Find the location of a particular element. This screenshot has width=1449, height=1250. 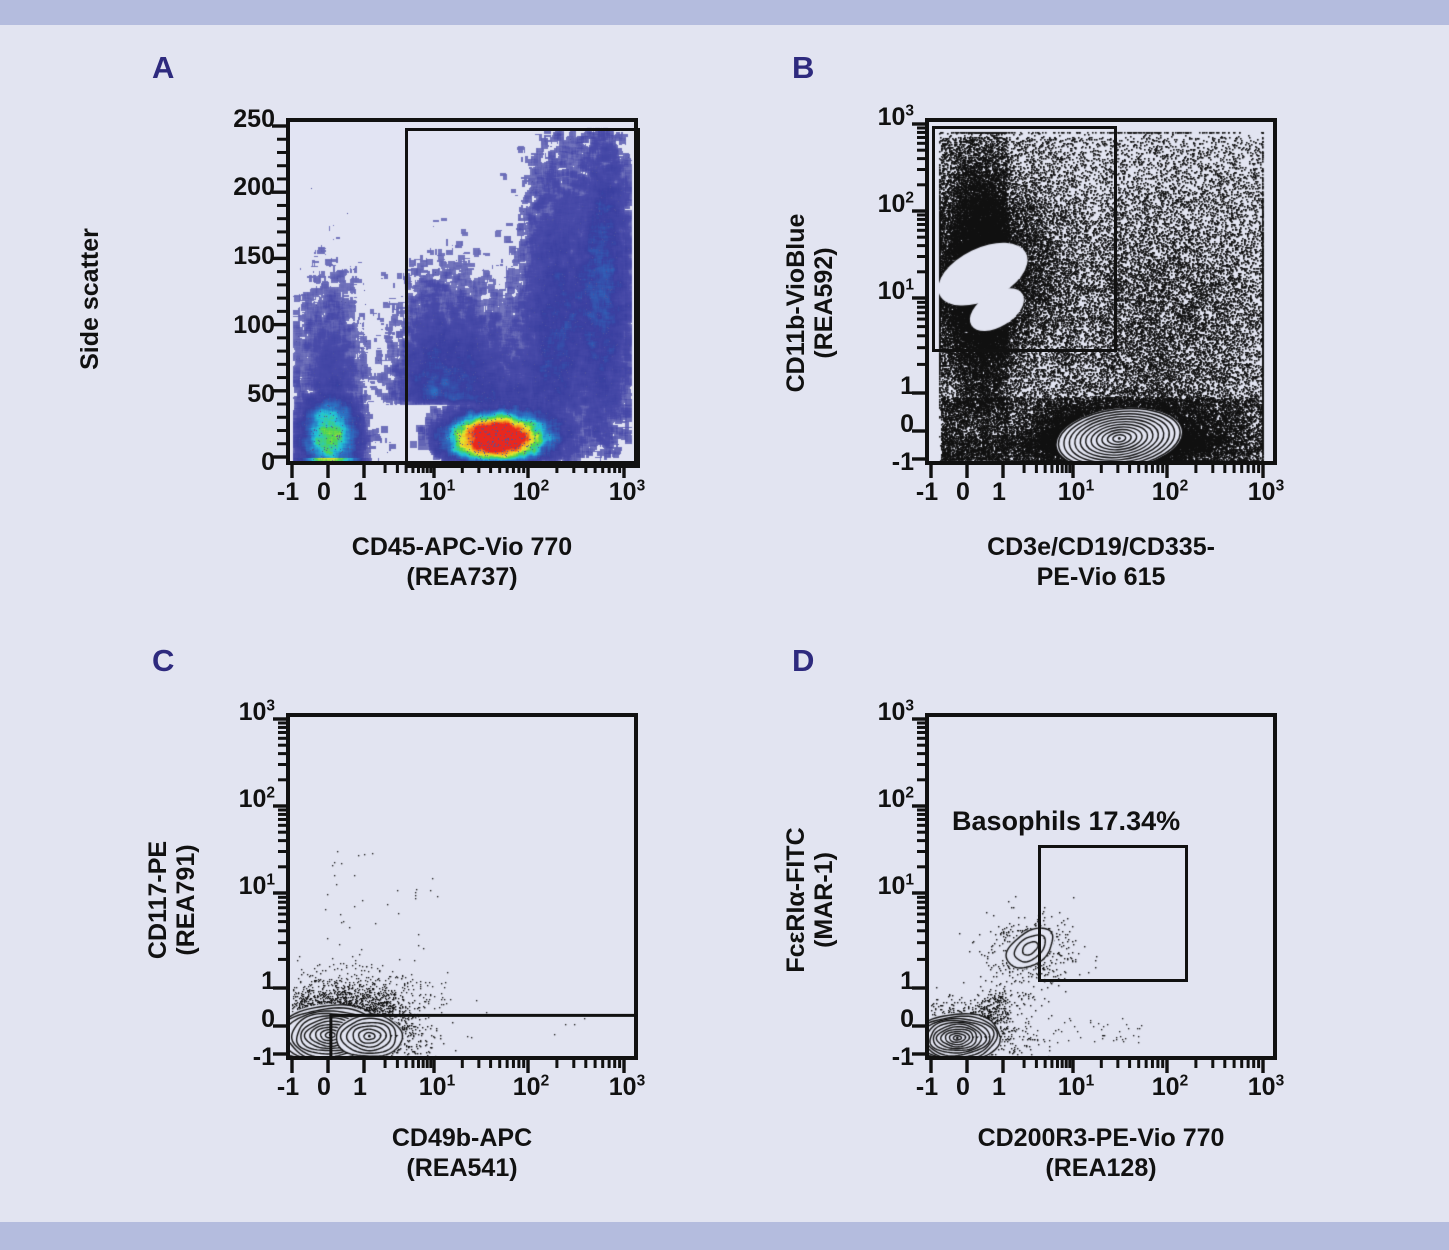

panel-b-x-axis-label-line1: CD3e/CD19/CD335- is located at coordinates (1101, 547).